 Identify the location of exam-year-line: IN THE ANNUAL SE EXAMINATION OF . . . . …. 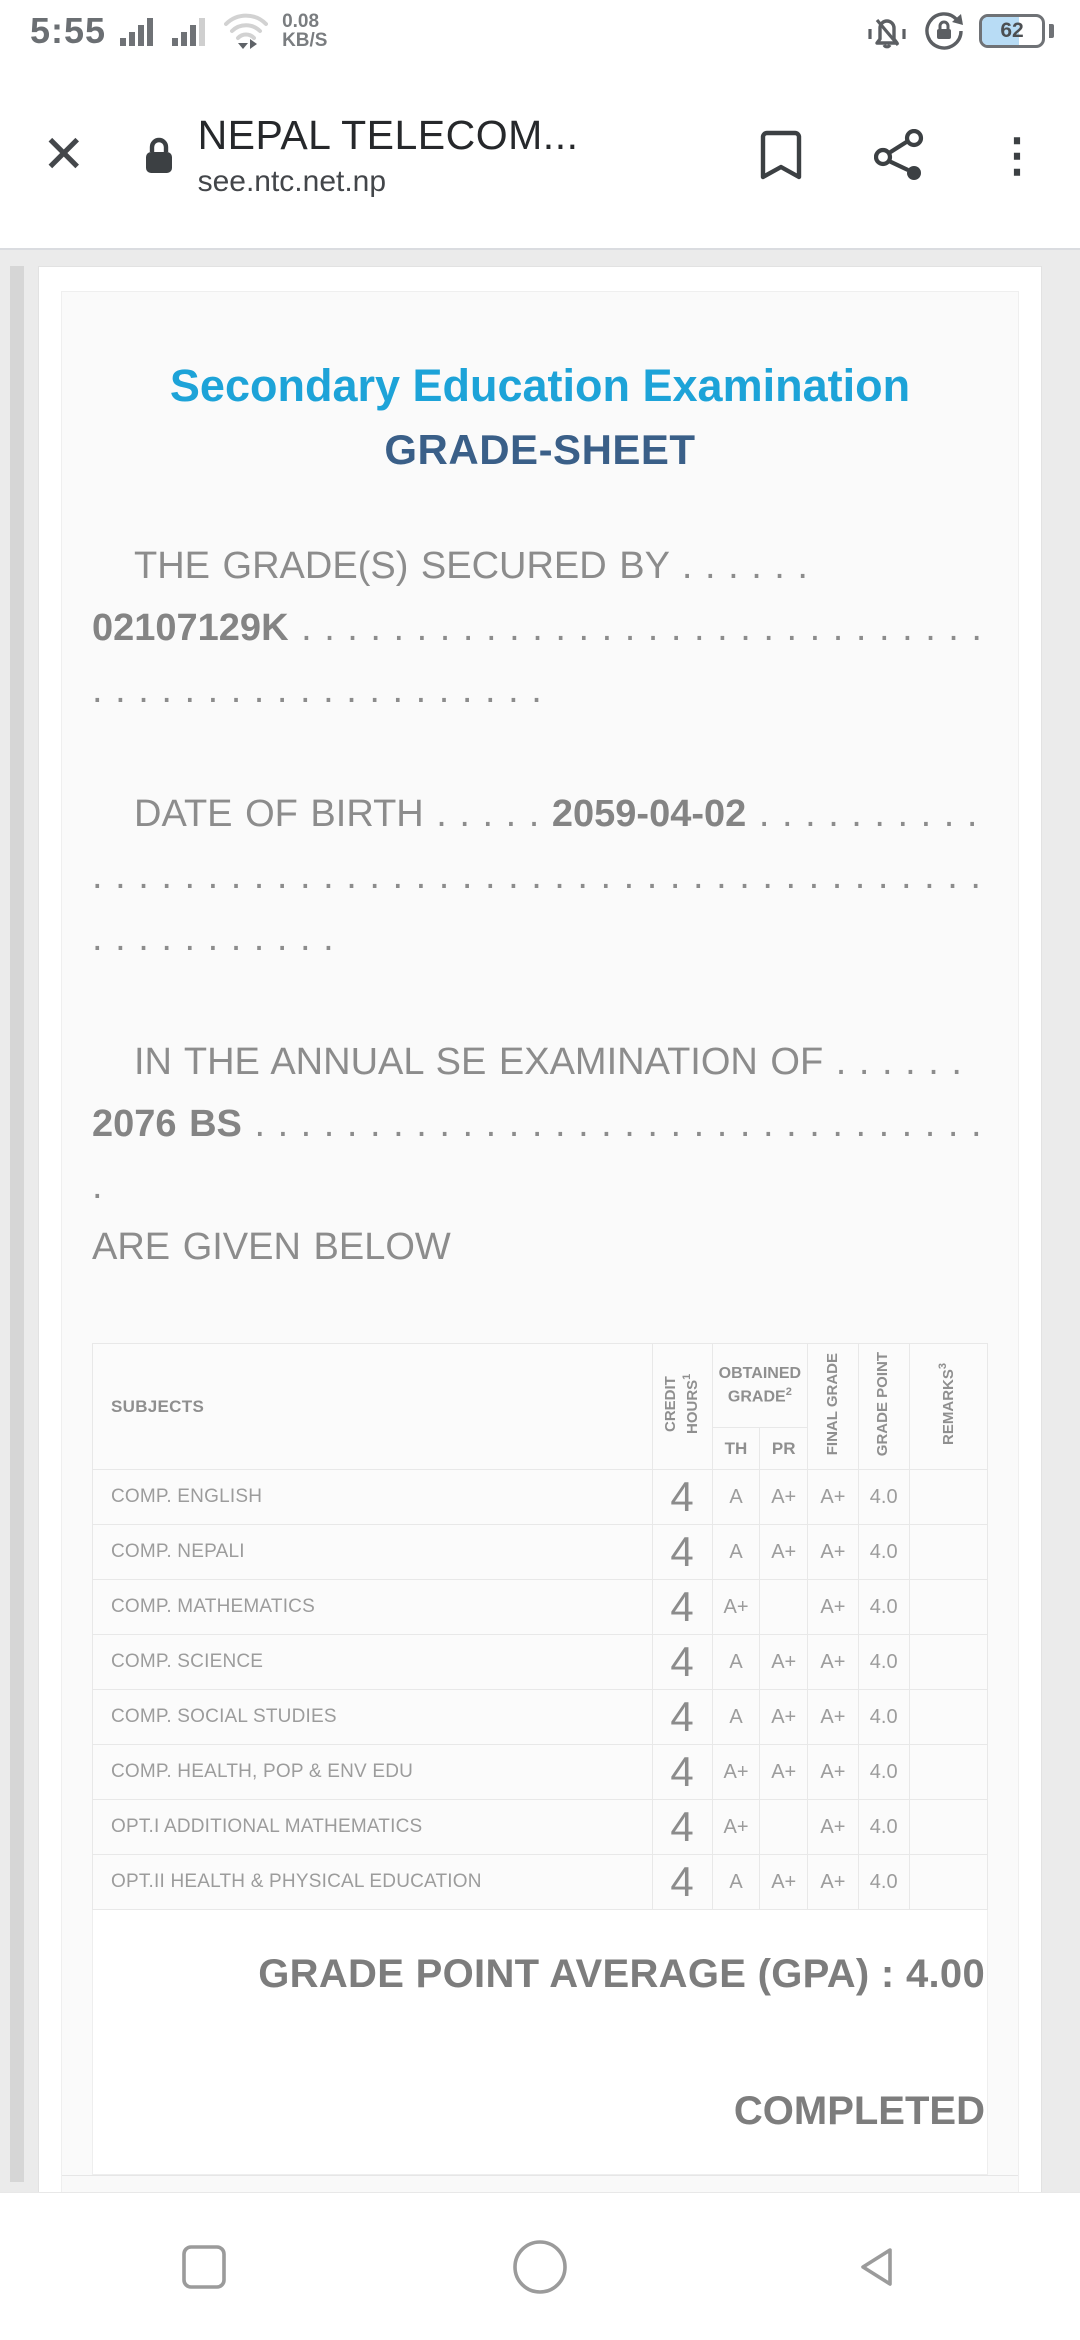
(537, 1154).